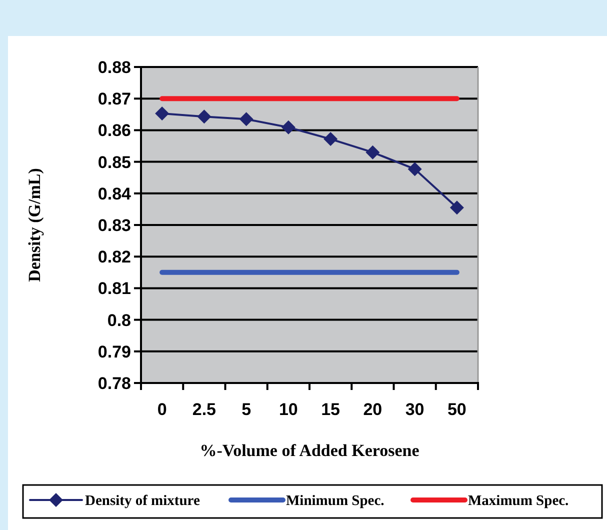 Image resolution: width=607 pixels, height=530 pixels. I want to click on legend-label: Maximum Spec., so click(518, 501).